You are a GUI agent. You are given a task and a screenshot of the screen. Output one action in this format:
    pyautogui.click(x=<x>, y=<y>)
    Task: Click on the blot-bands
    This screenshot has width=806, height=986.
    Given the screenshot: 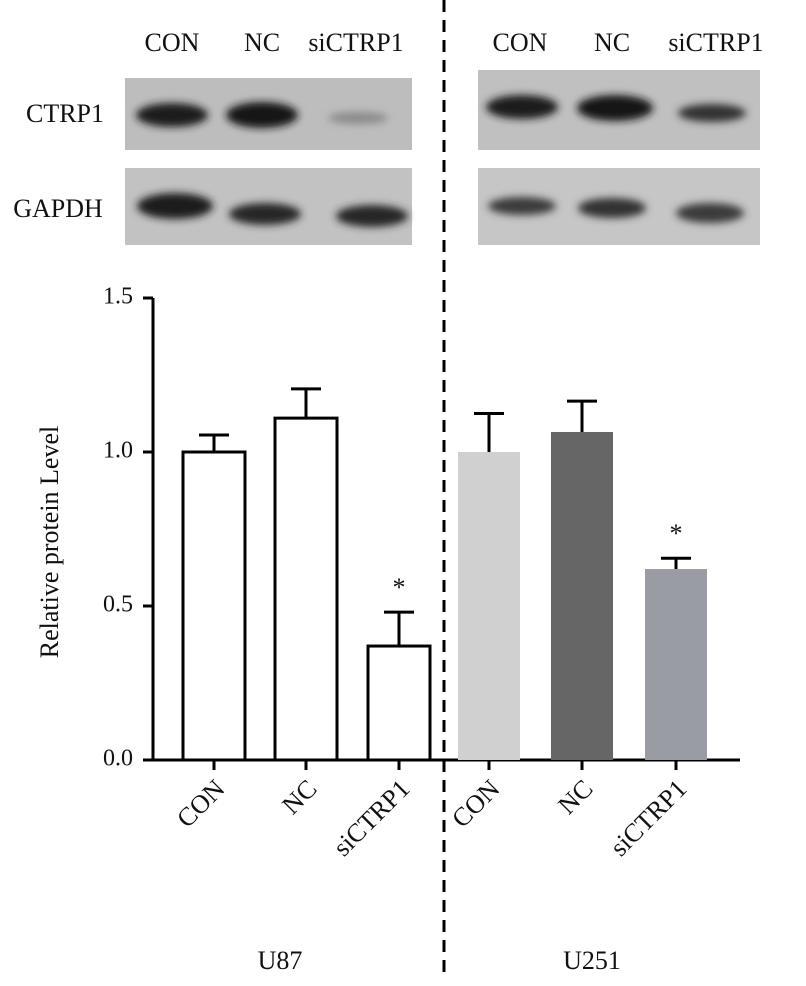 What is the action you would take?
    pyautogui.click(x=441, y=161)
    